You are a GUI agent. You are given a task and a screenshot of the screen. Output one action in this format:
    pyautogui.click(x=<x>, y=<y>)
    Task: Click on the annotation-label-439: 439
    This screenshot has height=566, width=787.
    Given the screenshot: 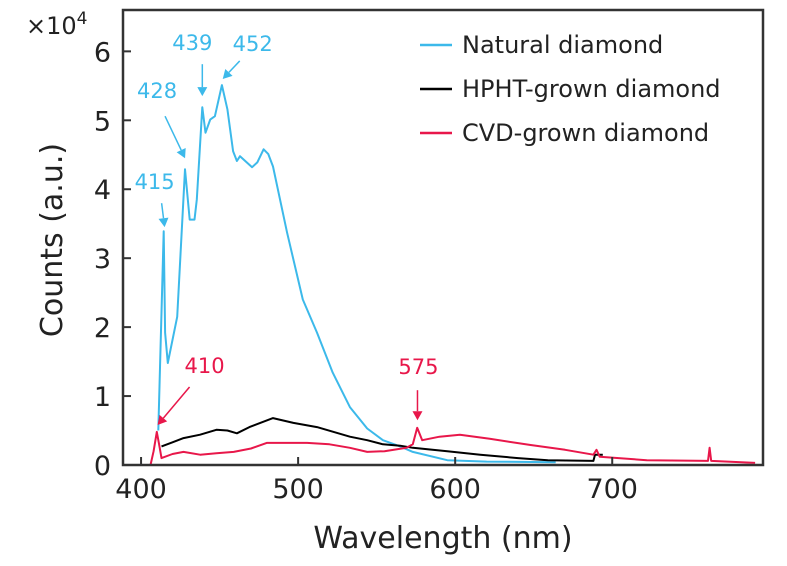 What is the action you would take?
    pyautogui.click(x=192, y=43)
    